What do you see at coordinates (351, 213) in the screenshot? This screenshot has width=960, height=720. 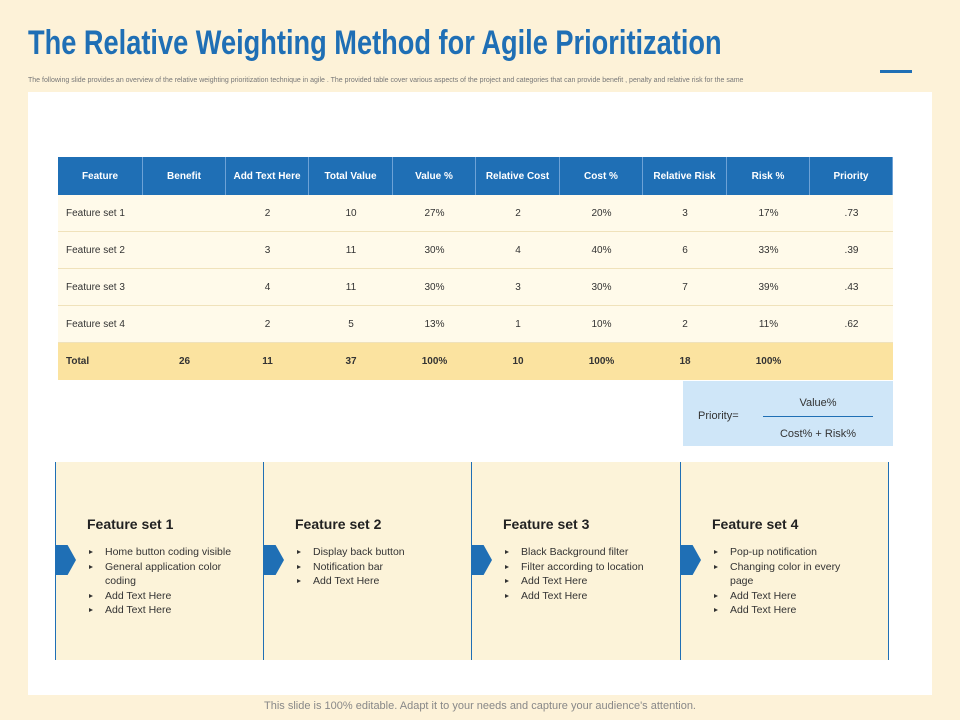 I see `table-cell: 10` at bounding box center [351, 213].